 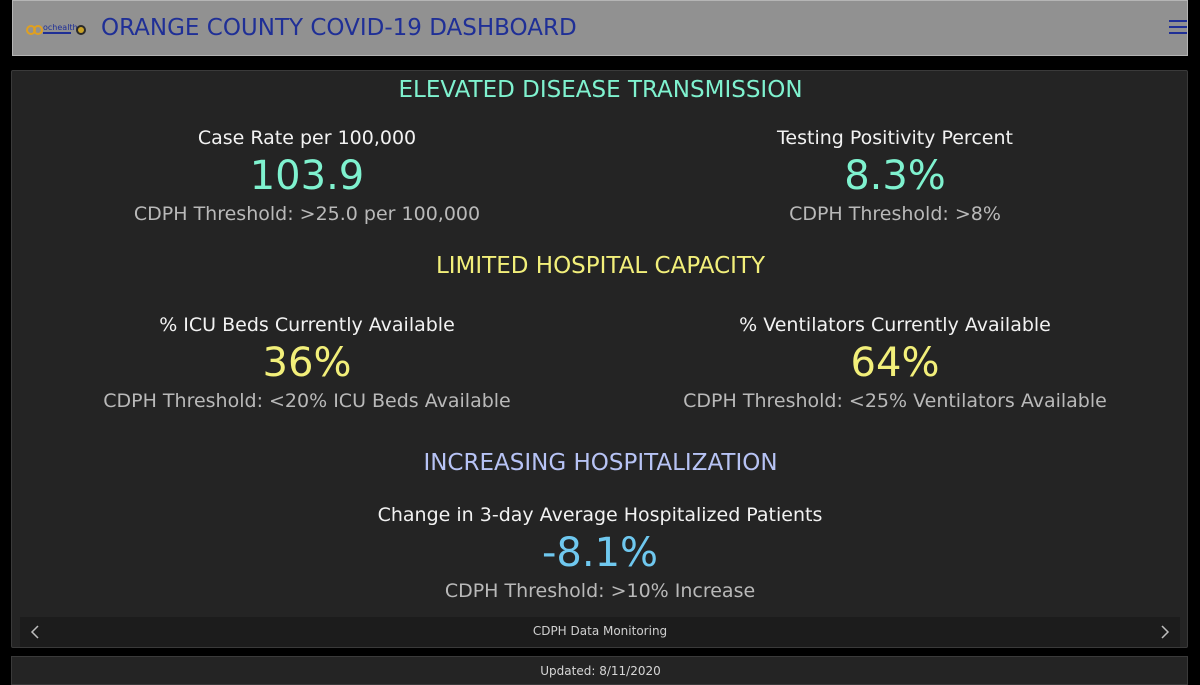 What do you see at coordinates (60, 27) in the screenshot?
I see `logo-text: ochealth` at bounding box center [60, 27].